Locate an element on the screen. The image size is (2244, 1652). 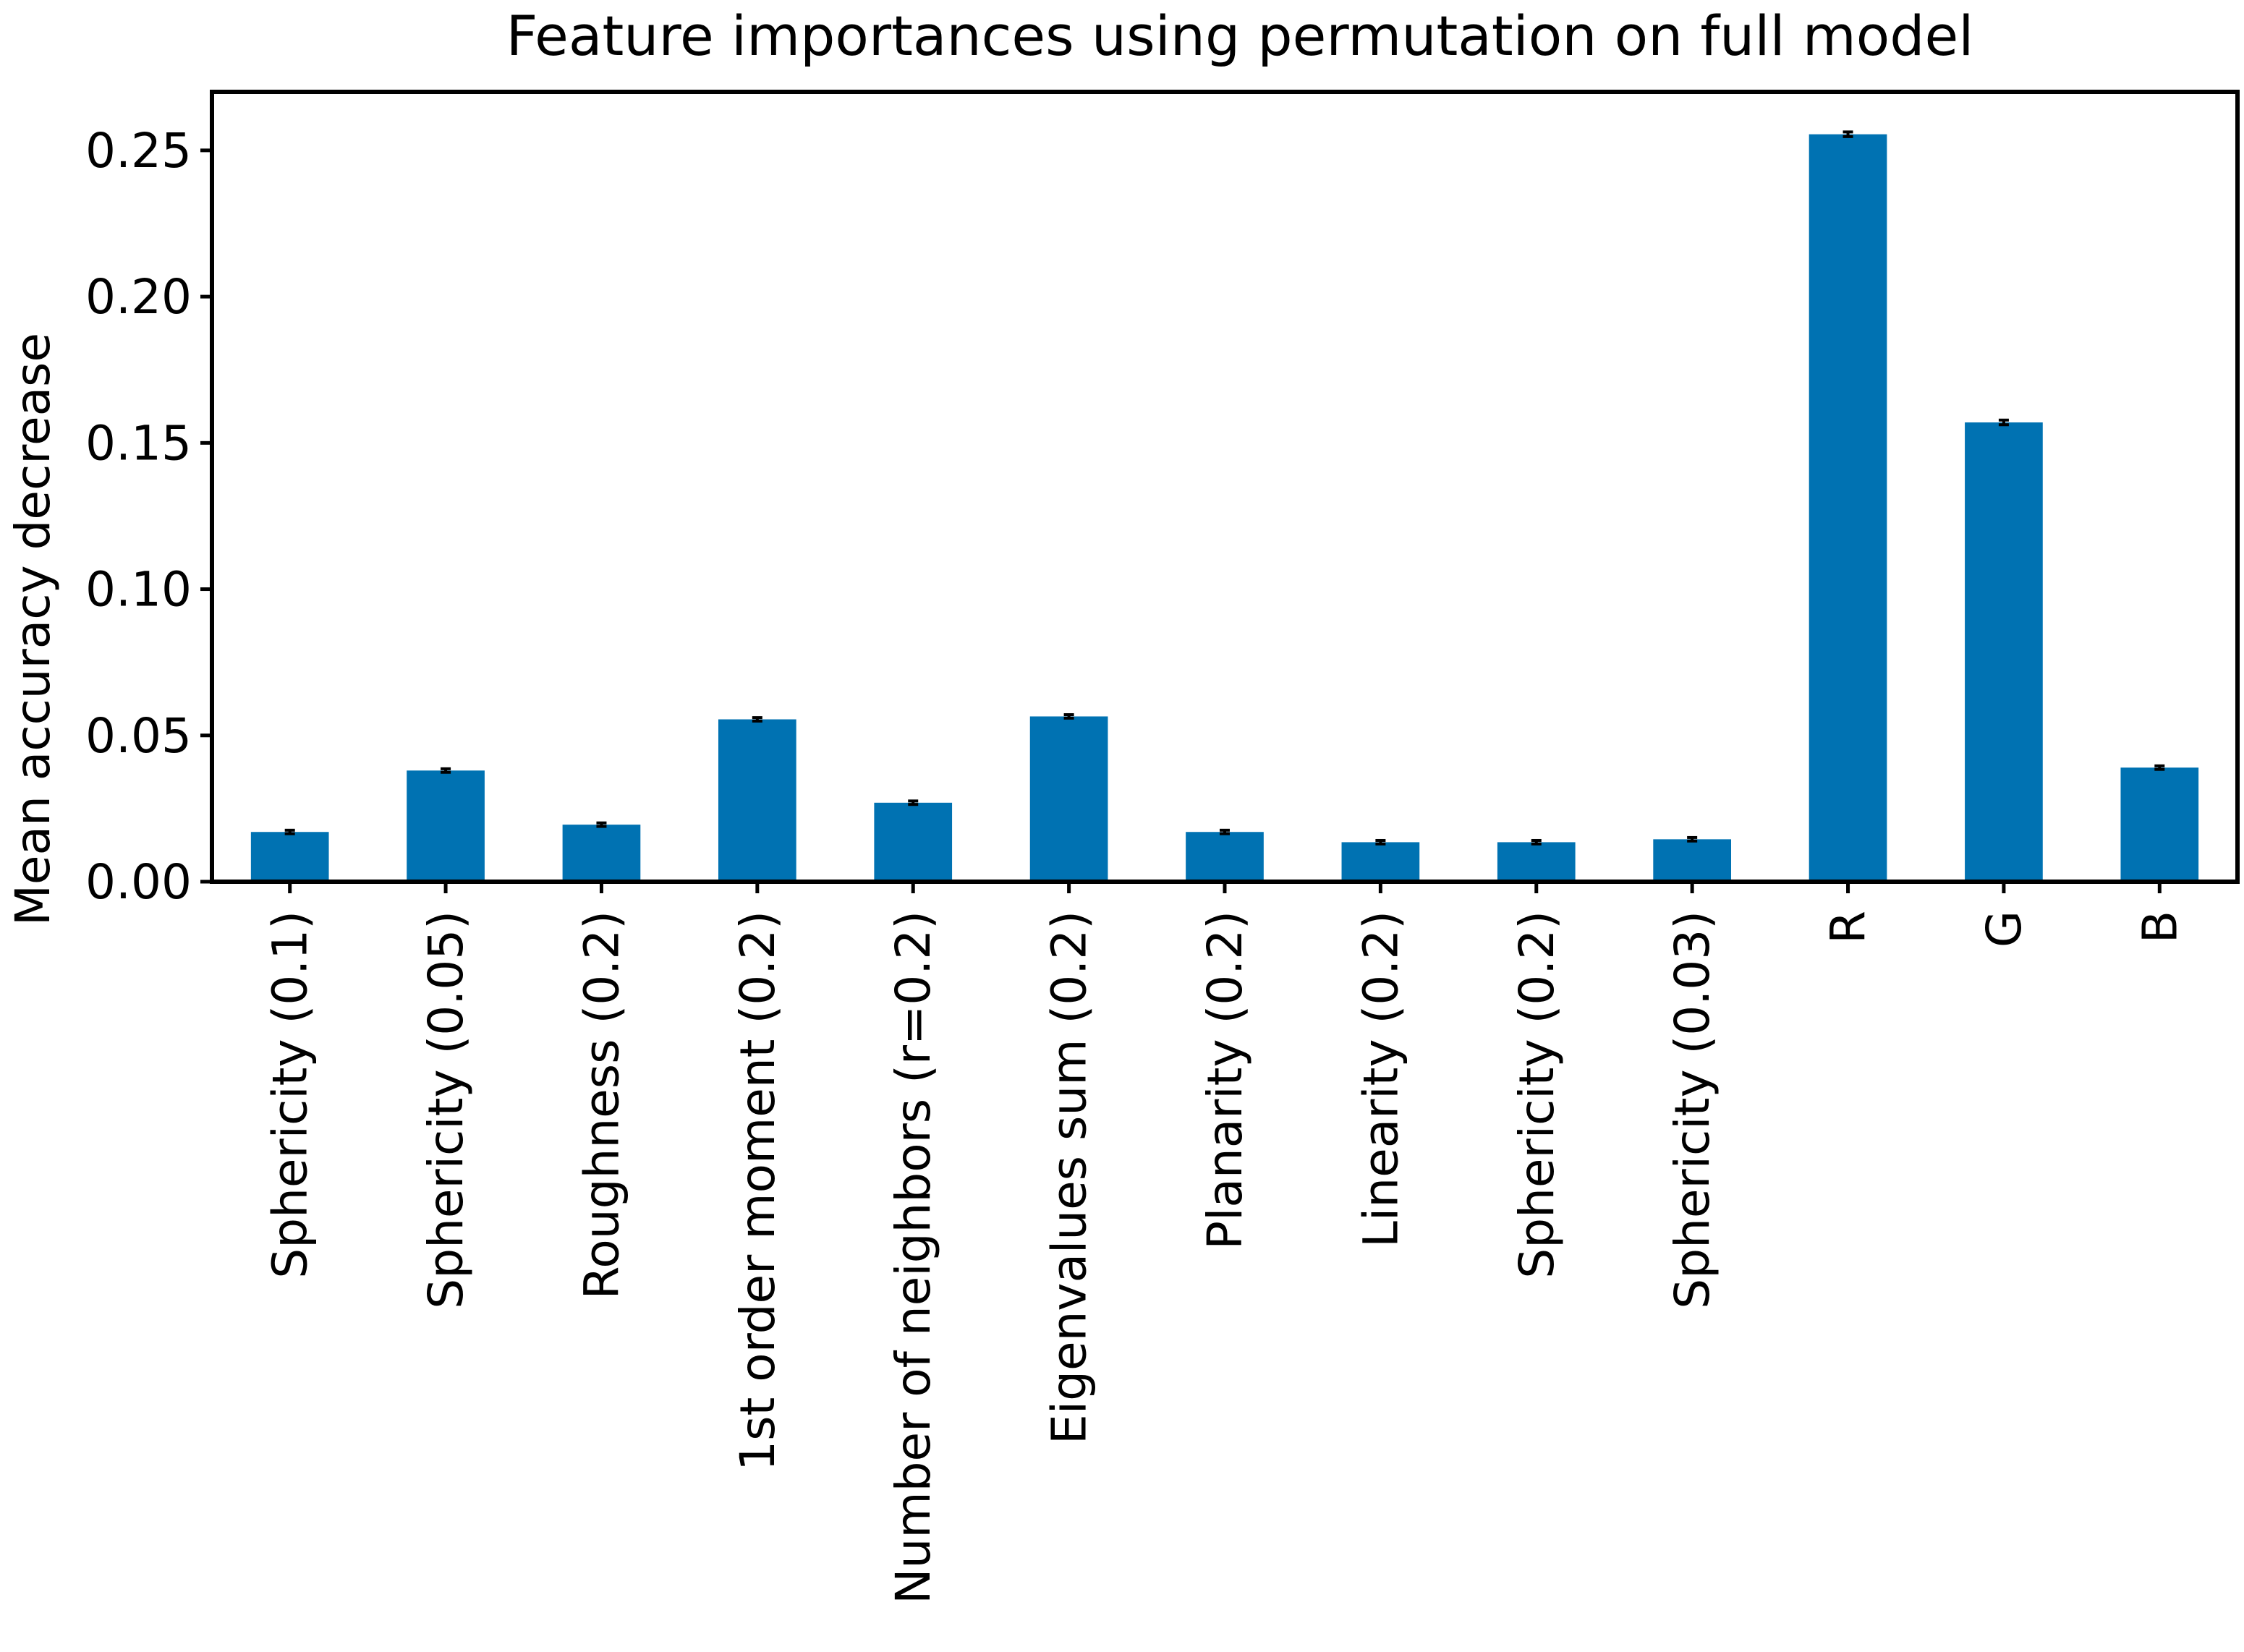
x-tick-label: Sphericity (0.05) is located at coordinates (446, 1110).